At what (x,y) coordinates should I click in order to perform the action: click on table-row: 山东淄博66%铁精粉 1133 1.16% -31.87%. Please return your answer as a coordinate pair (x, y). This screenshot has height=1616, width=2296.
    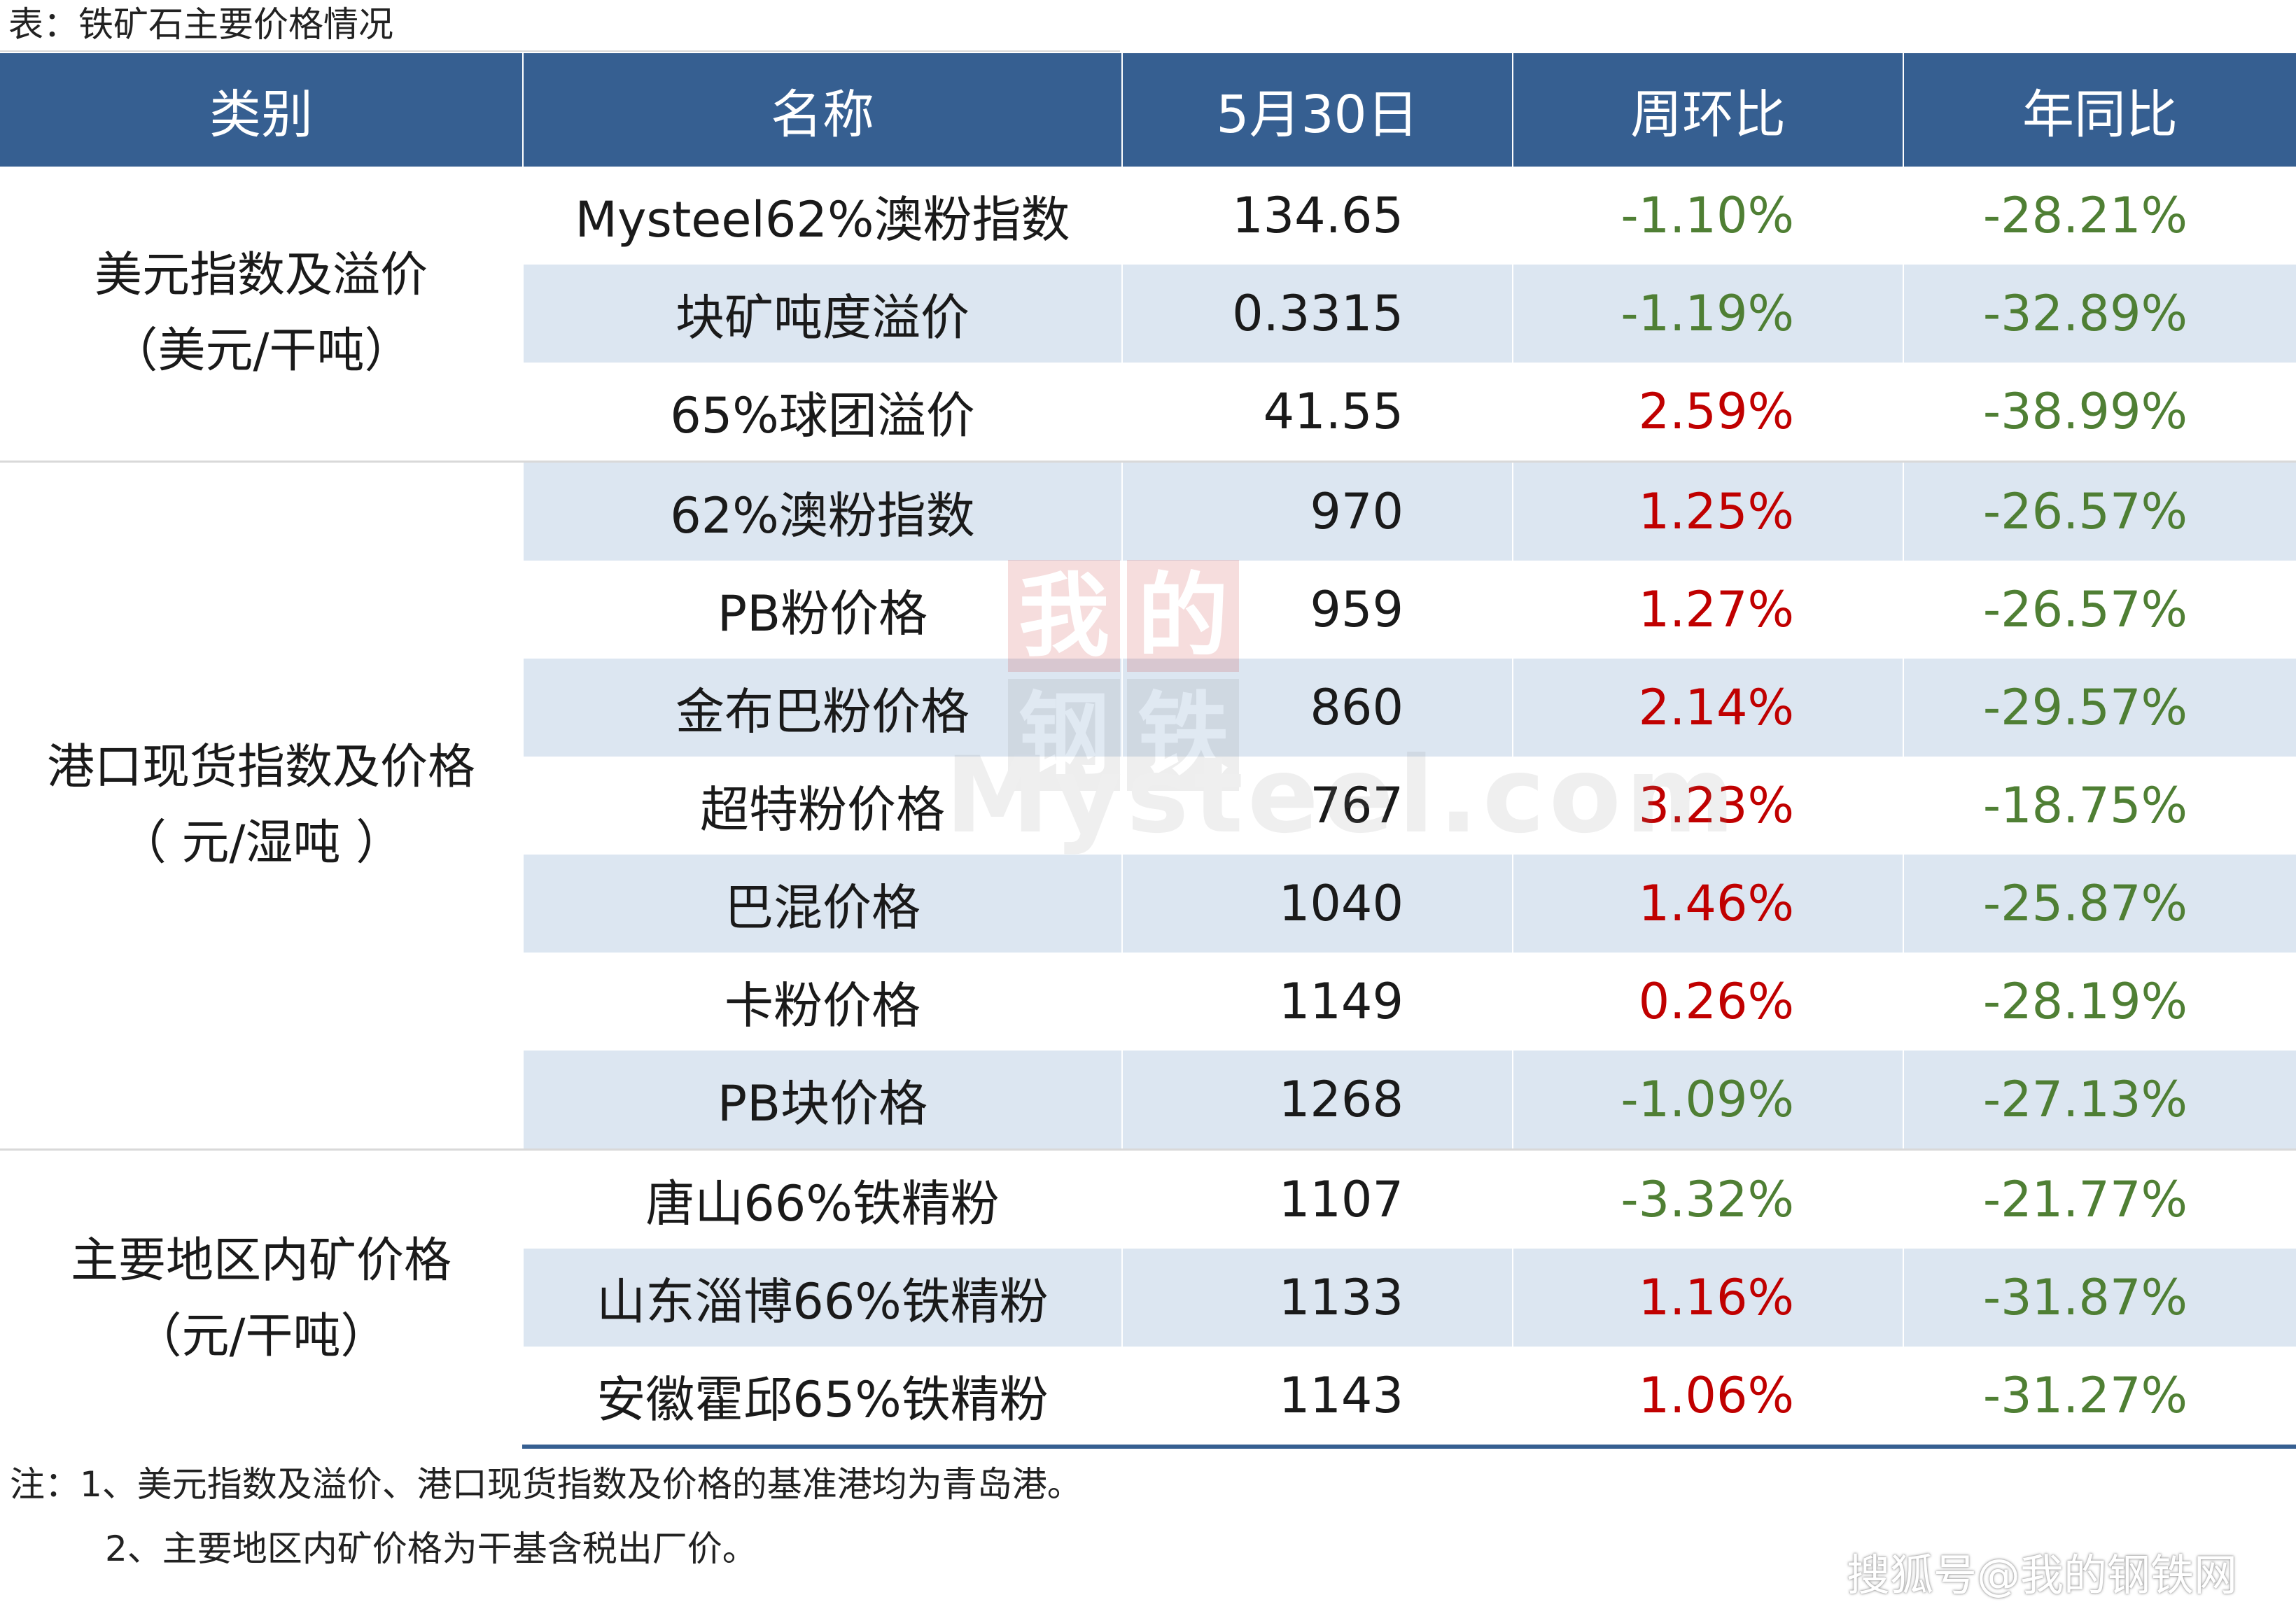
    Looking at the image, I should click on (1148, 1298).